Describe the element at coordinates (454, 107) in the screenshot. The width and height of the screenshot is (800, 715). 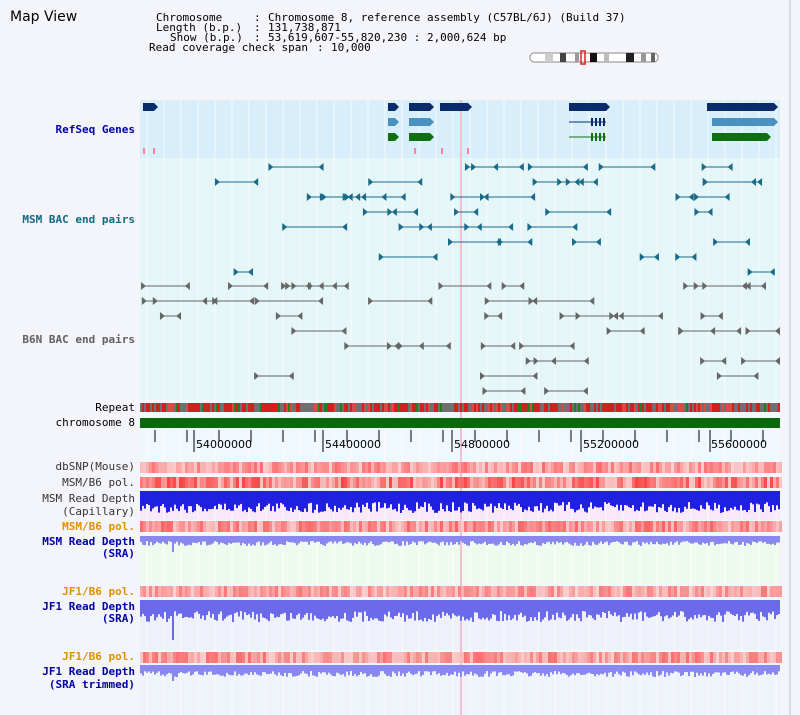
I see `refseq-gene` at that location.